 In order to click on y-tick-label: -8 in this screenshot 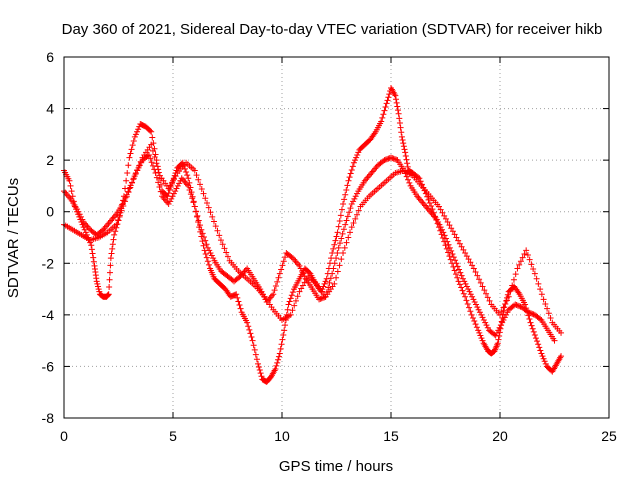, I will do `click(48, 418)`.